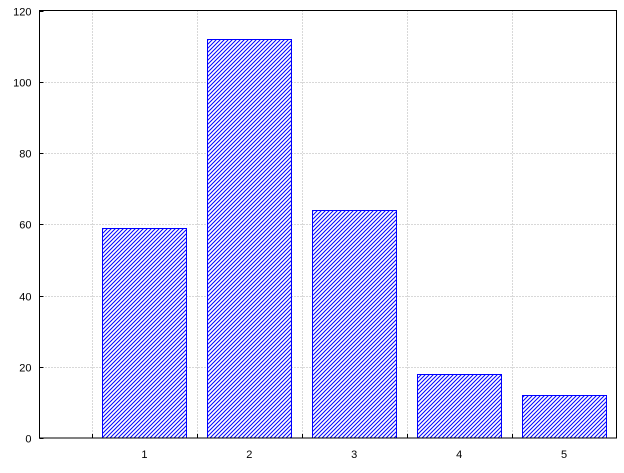 Image resolution: width=624 pixels, height=473 pixels. What do you see at coordinates (22, 84) in the screenshot?
I see `y-tick-label: 100` at bounding box center [22, 84].